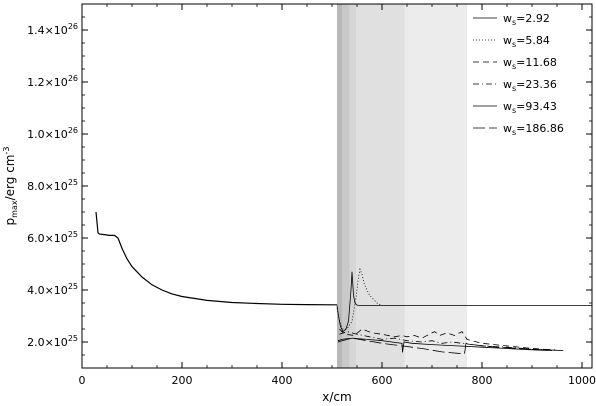  Describe the element at coordinates (282, 380) in the screenshot. I see `x-tick-label: 400` at that location.